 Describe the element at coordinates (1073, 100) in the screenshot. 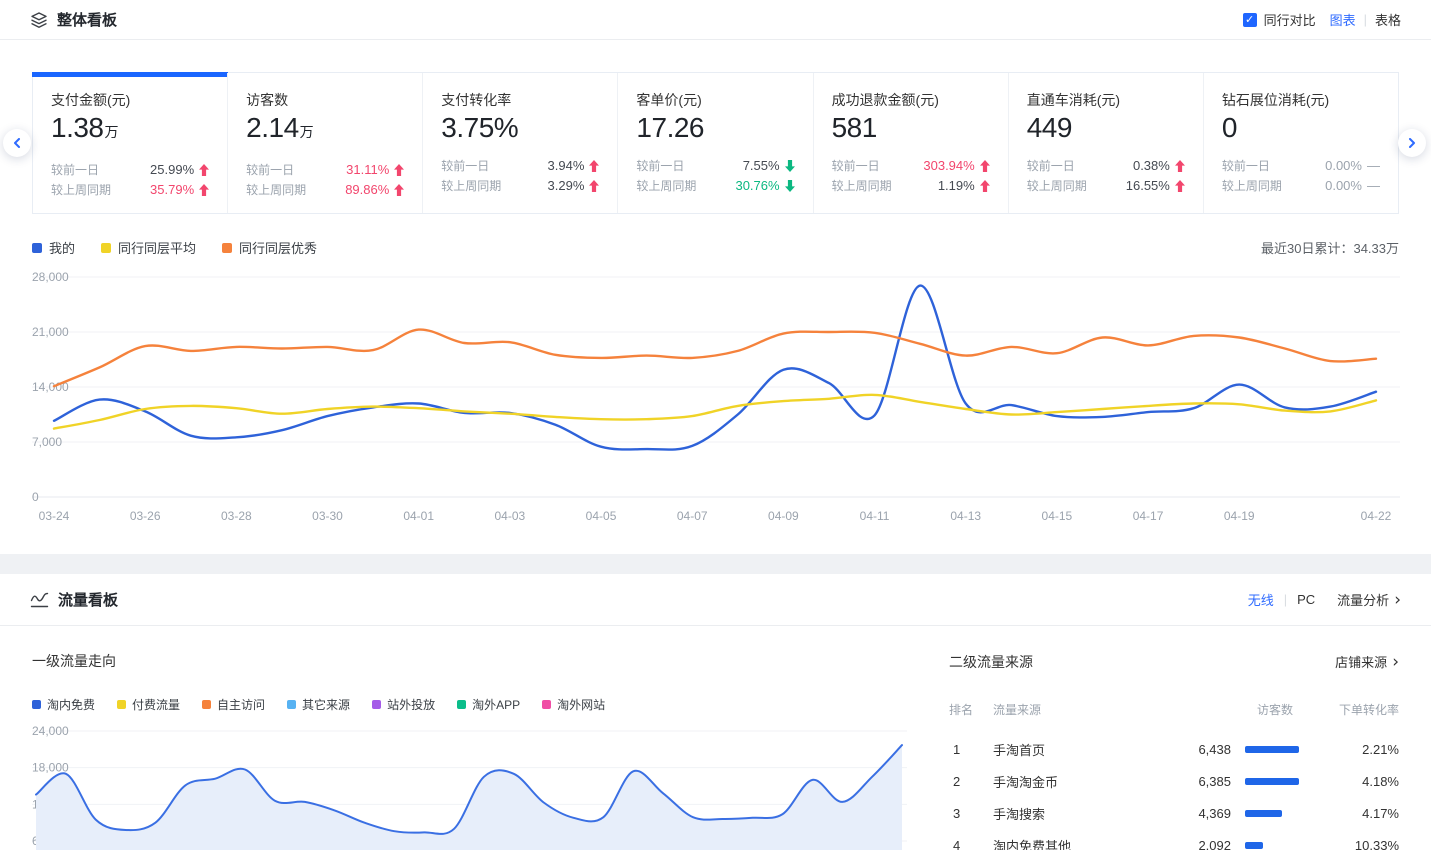

I see `kpi-card-title: 直通车消耗(元)` at that location.